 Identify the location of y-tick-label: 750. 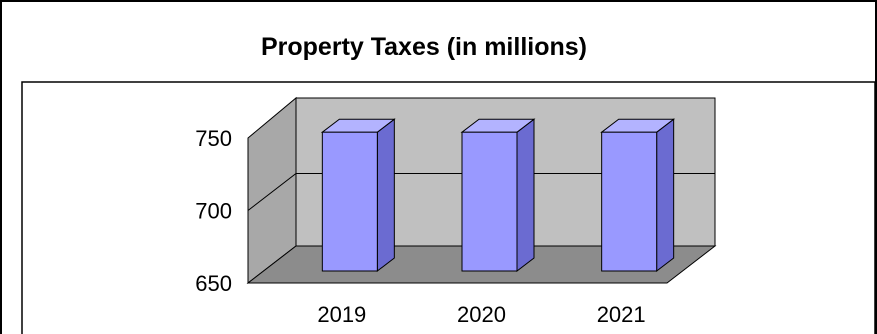
(213, 138).